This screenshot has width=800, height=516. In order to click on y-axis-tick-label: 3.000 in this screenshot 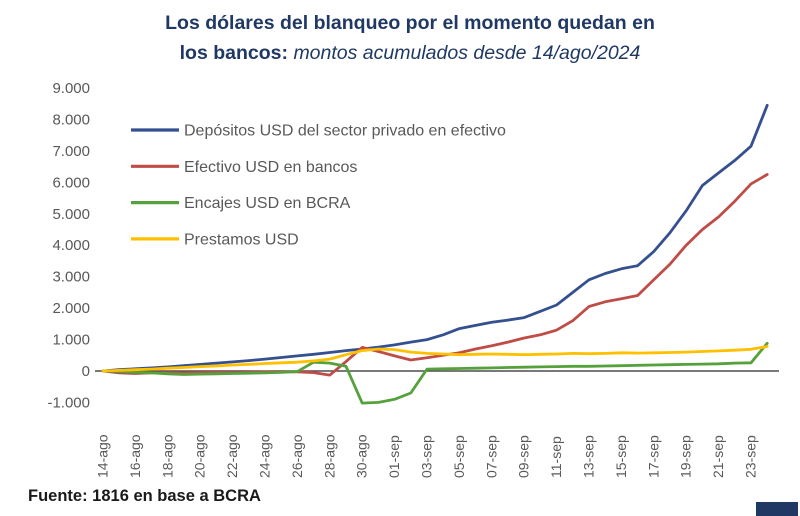, I will do `click(71, 277)`.